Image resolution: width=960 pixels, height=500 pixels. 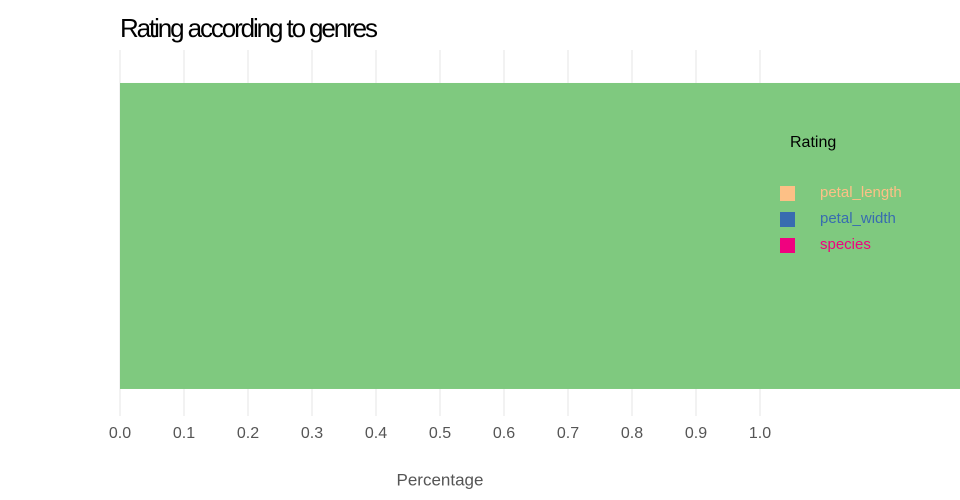 What do you see at coordinates (440, 479) in the screenshot?
I see `x-axis-title: Percentage` at bounding box center [440, 479].